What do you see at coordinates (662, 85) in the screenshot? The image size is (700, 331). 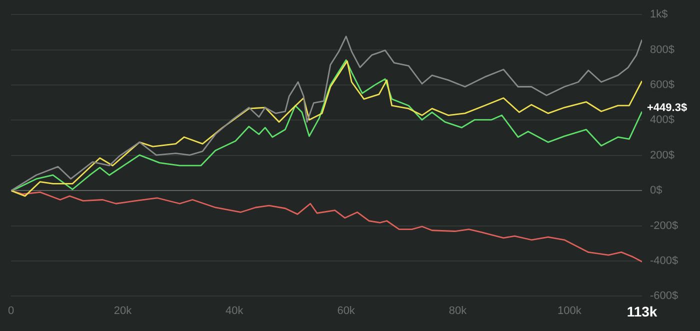 I see `y-tick-label: 600$` at bounding box center [662, 85].